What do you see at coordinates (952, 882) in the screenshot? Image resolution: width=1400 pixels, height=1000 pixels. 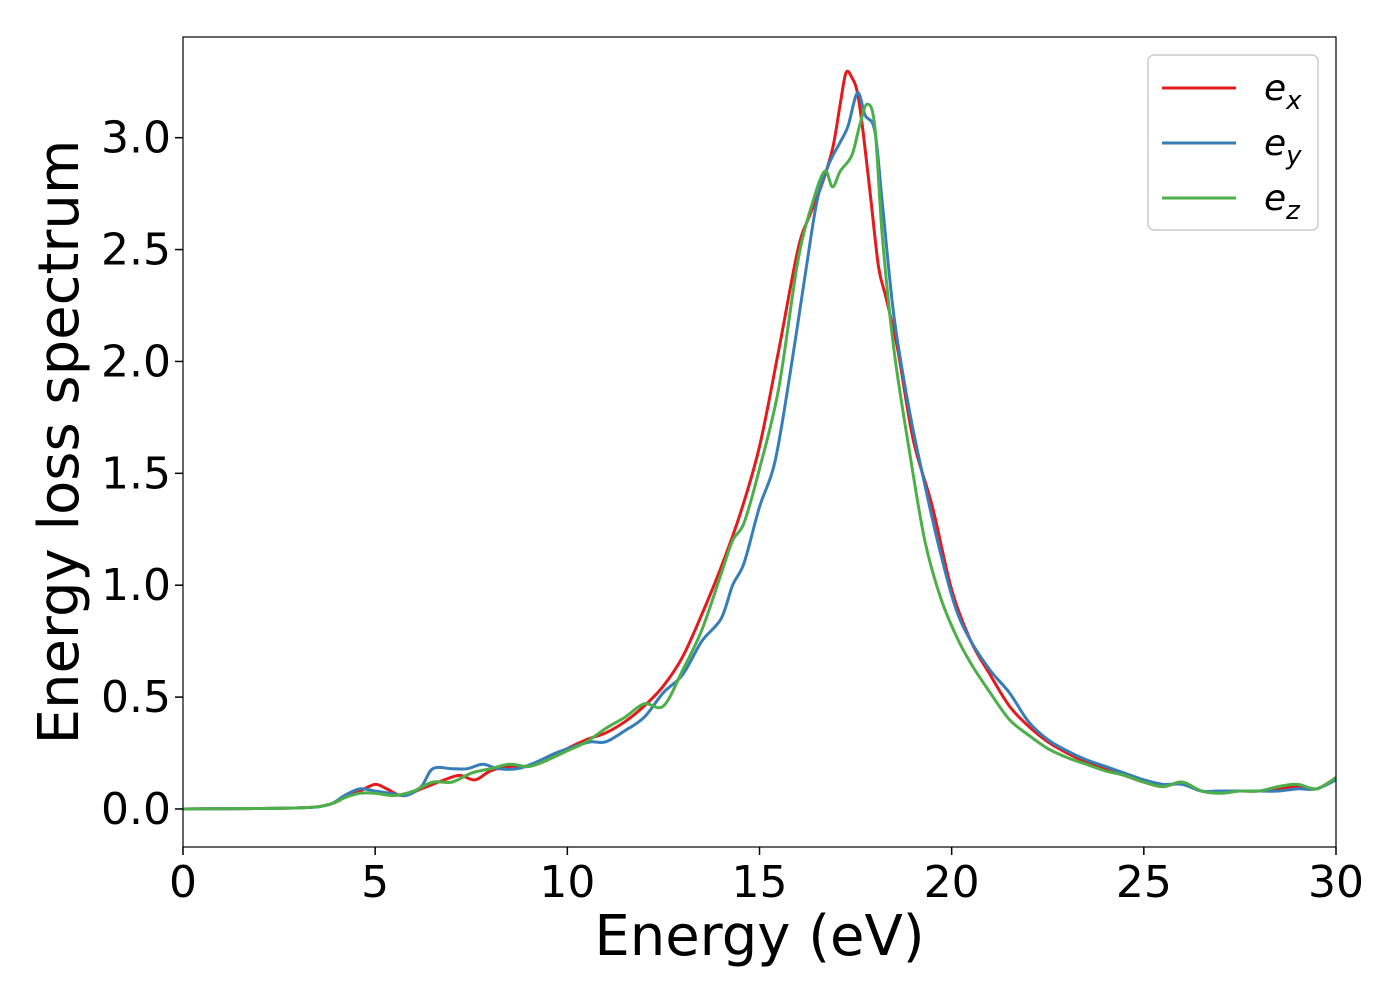 I see `x-tick-label: 20` at bounding box center [952, 882].